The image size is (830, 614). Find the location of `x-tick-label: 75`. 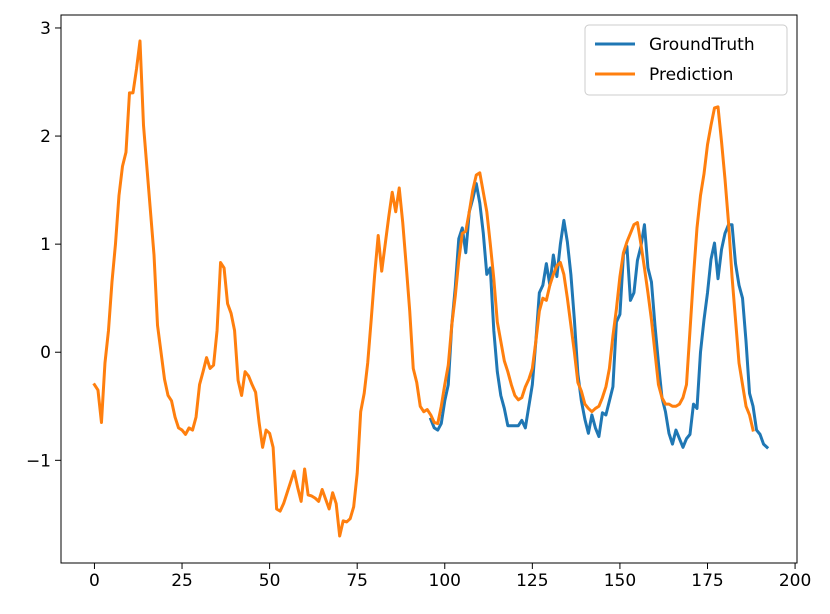

x-tick-label: 75 is located at coordinates (357, 581).